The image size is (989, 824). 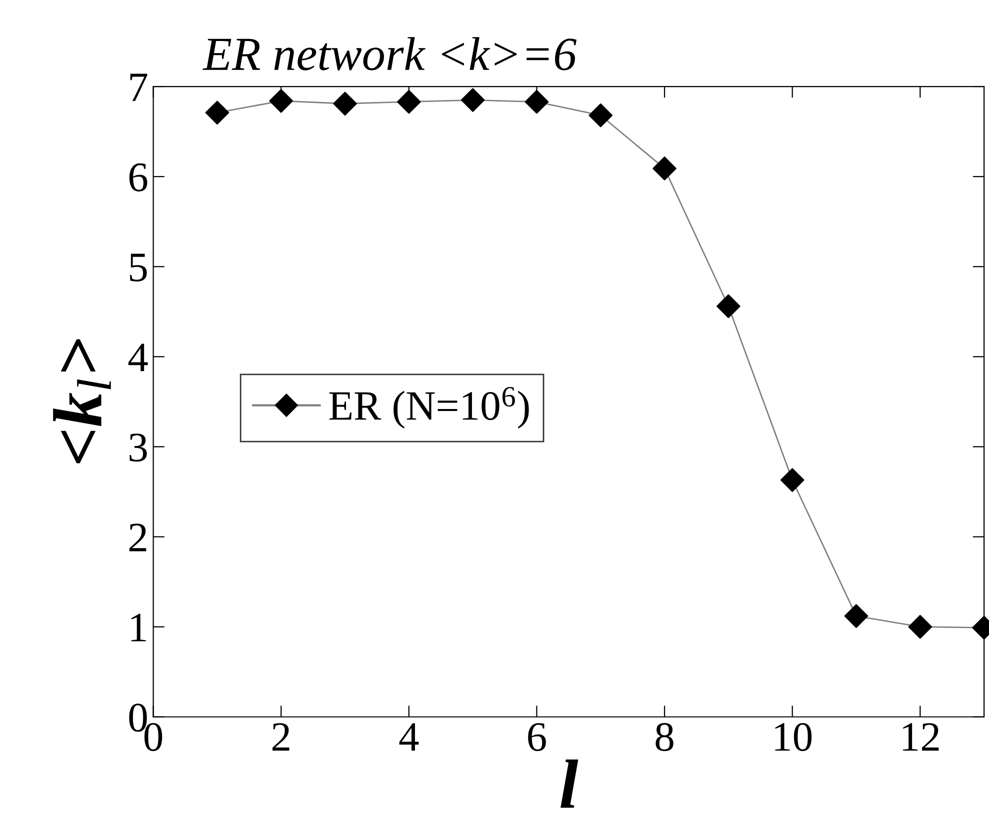 I want to click on x-tick-label: 8, so click(x=665, y=737).